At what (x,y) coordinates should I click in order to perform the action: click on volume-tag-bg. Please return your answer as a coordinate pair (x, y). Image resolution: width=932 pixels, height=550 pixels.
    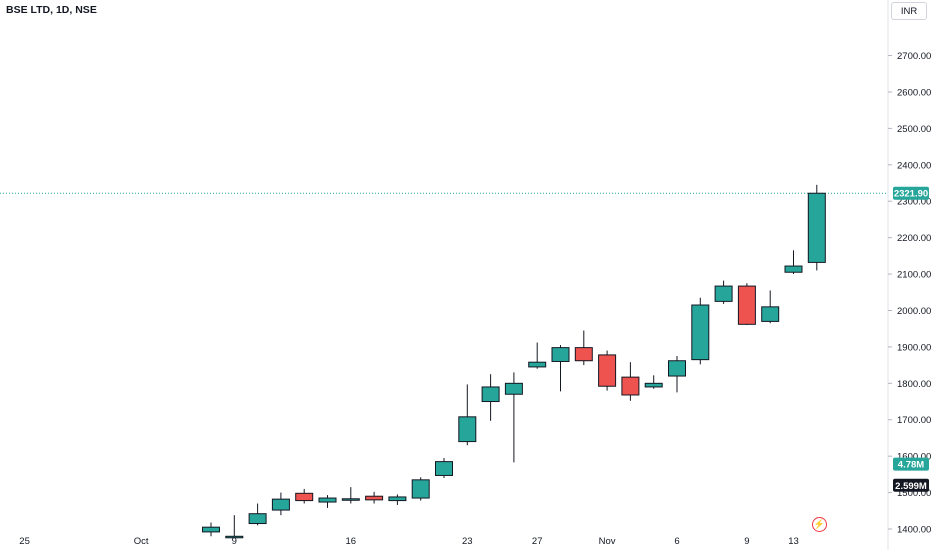
    Looking at the image, I should click on (911, 464).